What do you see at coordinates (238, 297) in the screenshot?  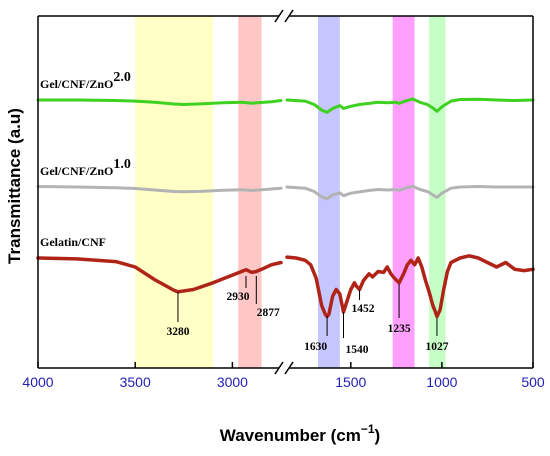 I see `peak-label-2930: 2930` at bounding box center [238, 297].